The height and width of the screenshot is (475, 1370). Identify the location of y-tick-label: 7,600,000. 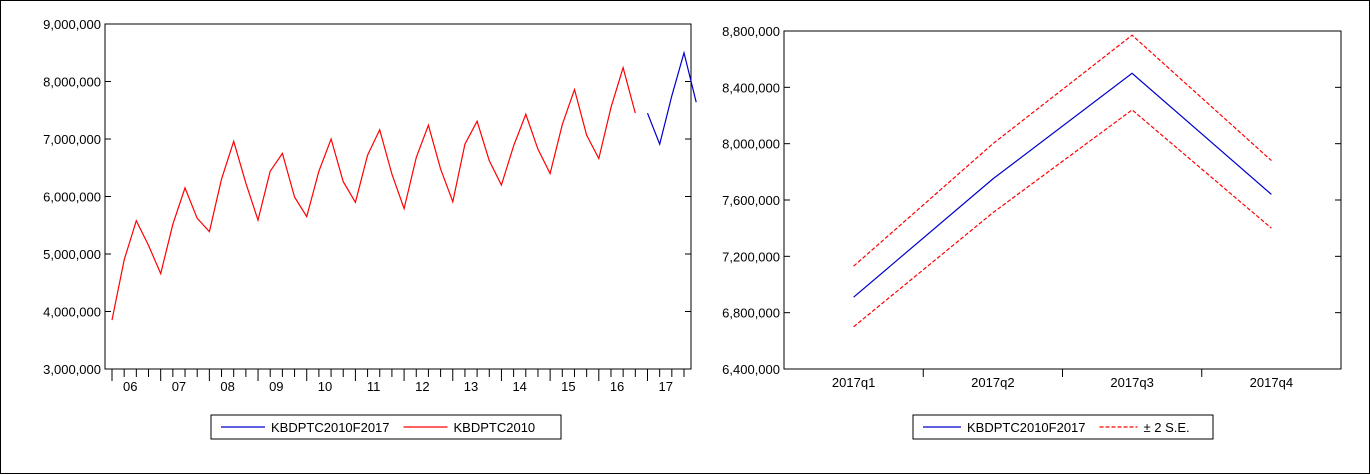
(751, 200).